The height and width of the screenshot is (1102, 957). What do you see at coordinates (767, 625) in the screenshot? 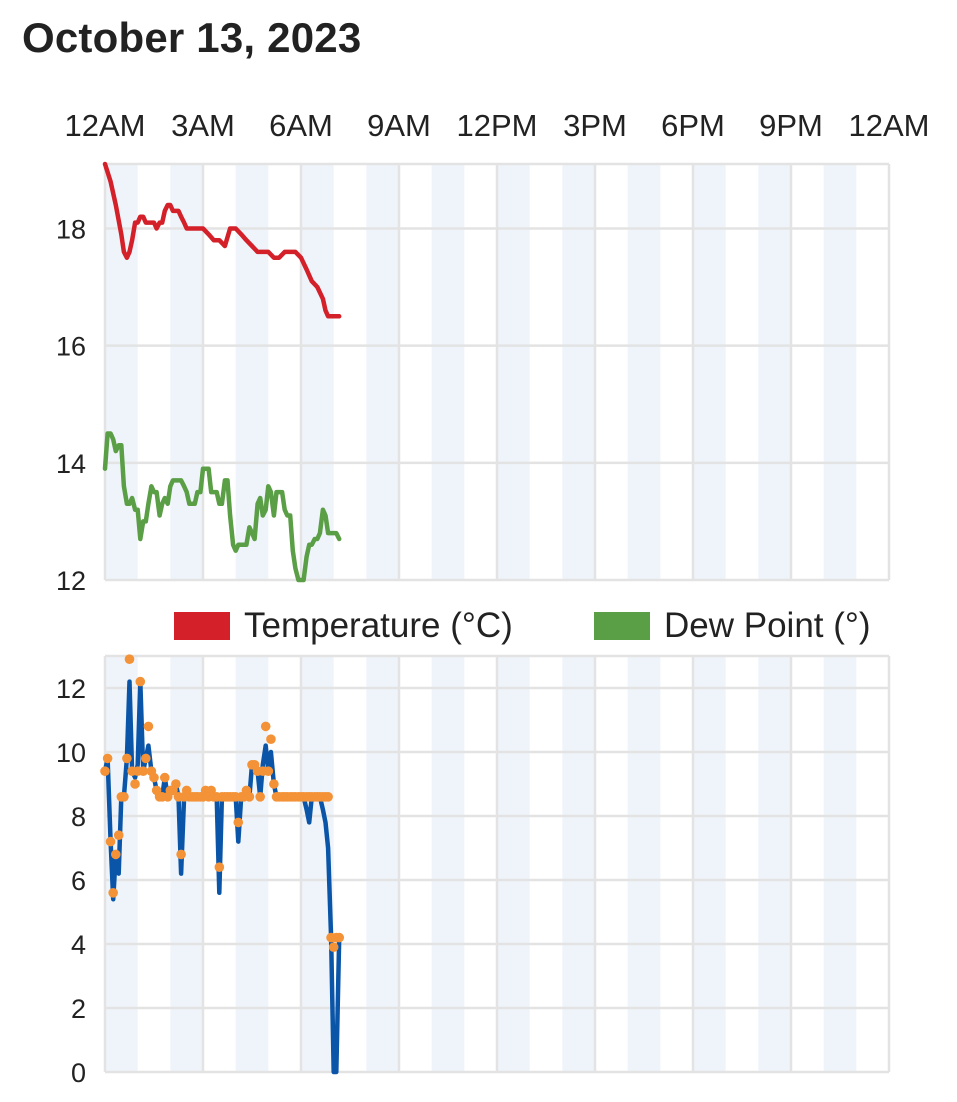
I see `legend-label-dewpoint: Dew Point (°)` at bounding box center [767, 625].